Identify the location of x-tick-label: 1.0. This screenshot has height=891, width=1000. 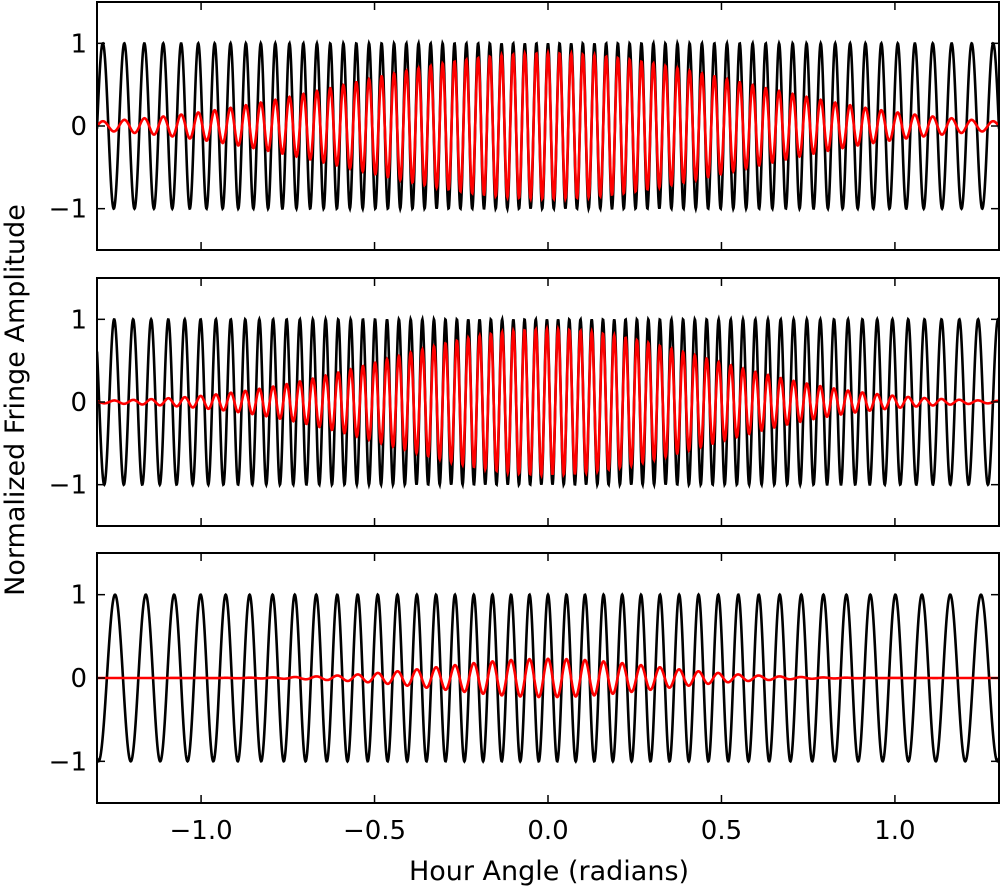
(894, 831).